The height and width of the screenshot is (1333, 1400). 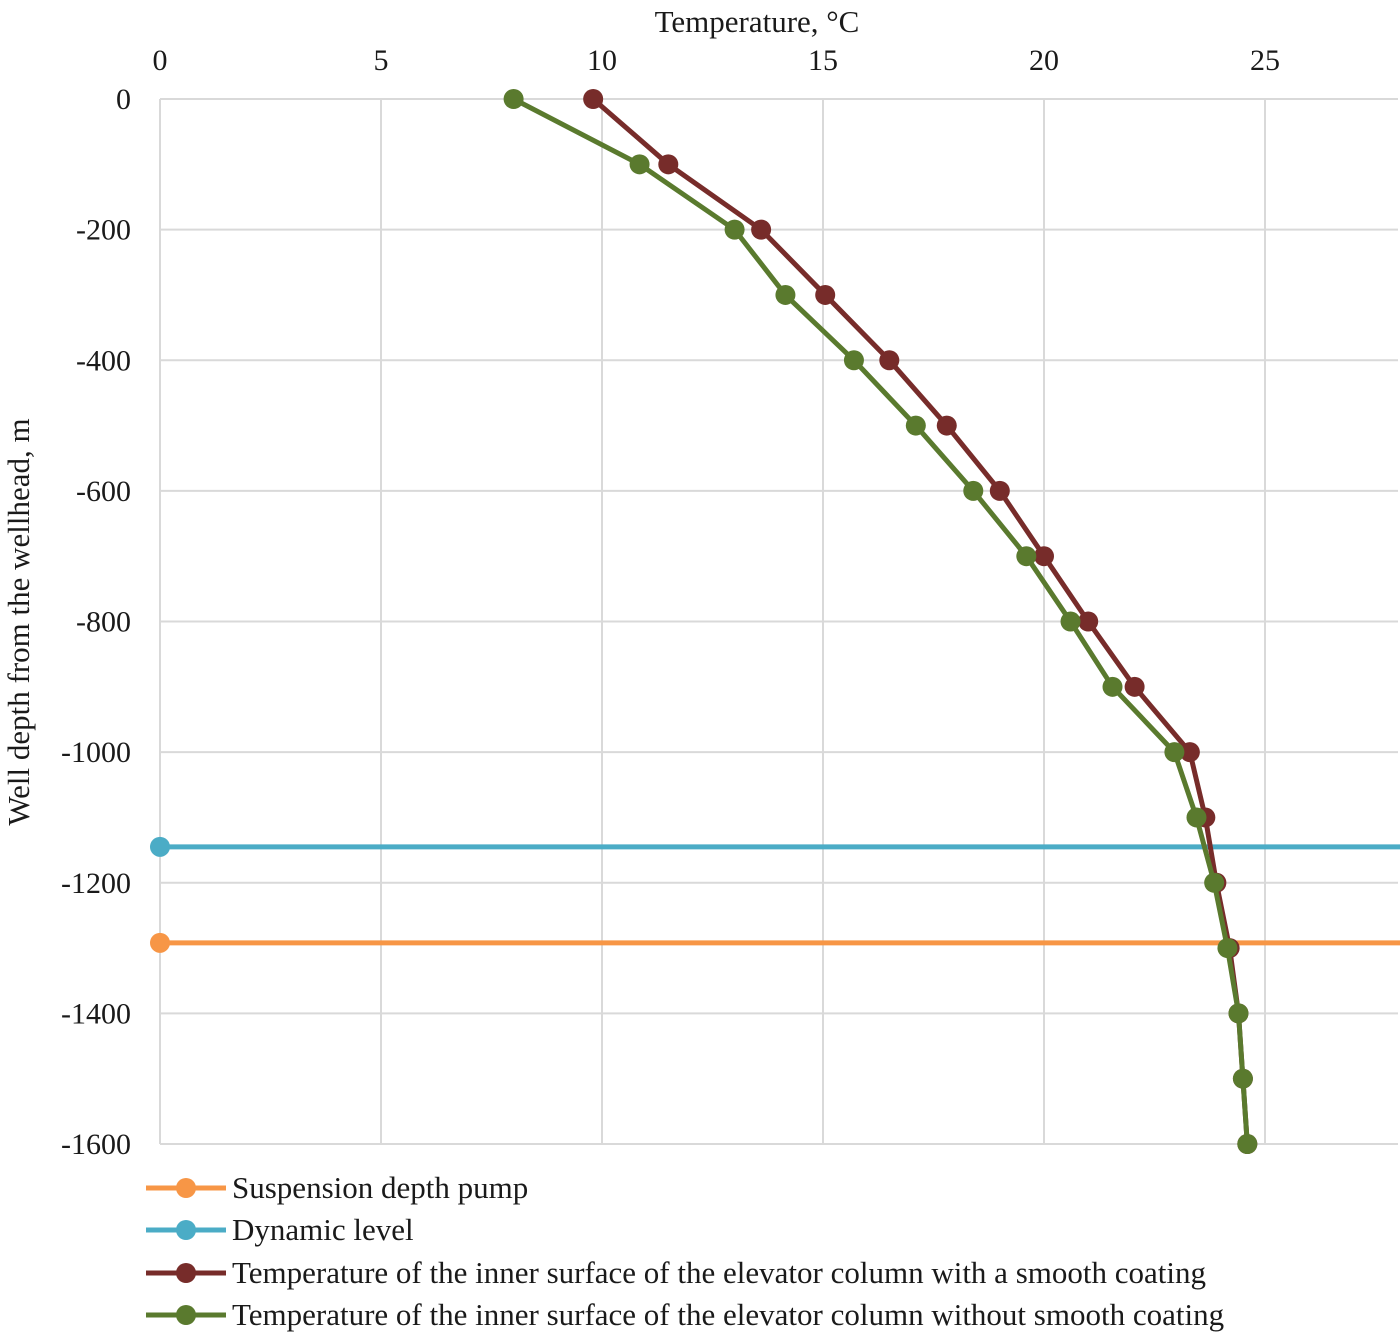 What do you see at coordinates (96, 1013) in the screenshot?
I see `y-tick-label: -1400` at bounding box center [96, 1013].